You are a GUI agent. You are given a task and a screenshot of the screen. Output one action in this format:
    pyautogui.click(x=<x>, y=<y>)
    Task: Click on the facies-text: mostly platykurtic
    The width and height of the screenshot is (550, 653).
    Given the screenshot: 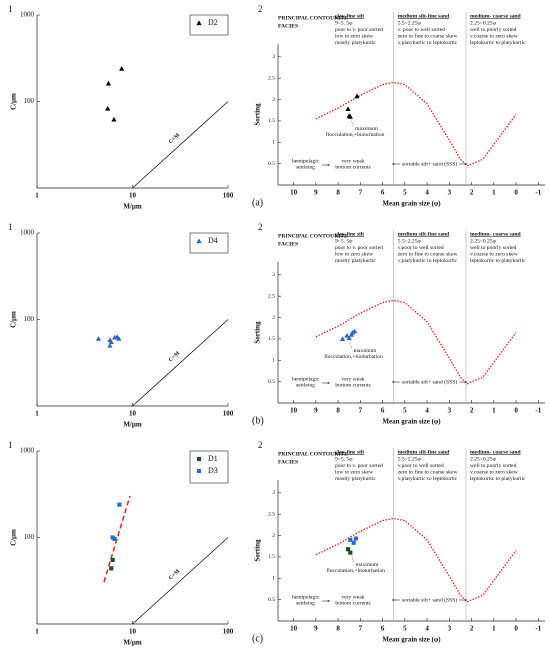 What is the action you would take?
    pyautogui.click(x=355, y=261)
    